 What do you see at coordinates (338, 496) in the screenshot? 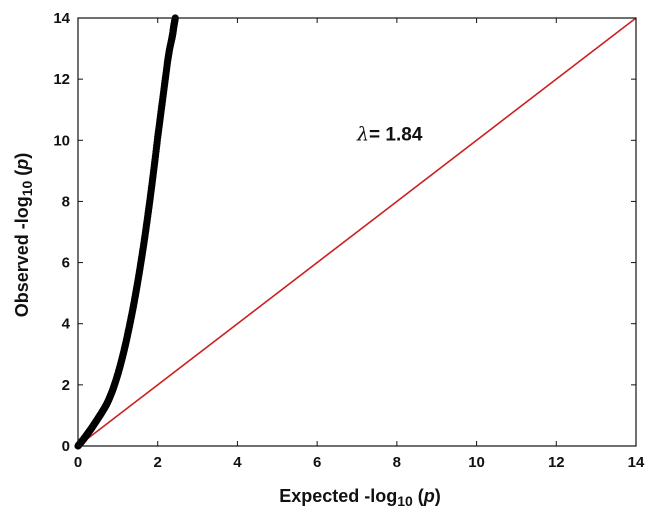
I see `x-axis-title-prefix: Expected -log` at bounding box center [338, 496].